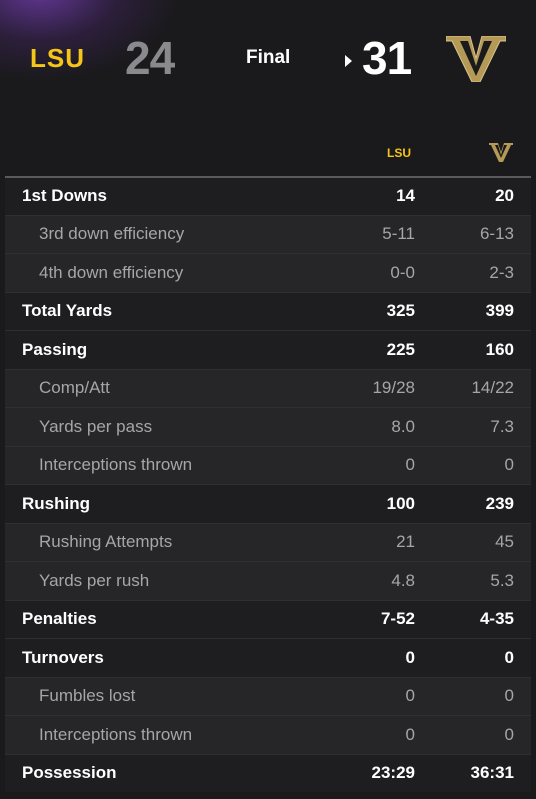  Describe the element at coordinates (387, 58) in the screenshot. I see `home-score: 31` at that location.